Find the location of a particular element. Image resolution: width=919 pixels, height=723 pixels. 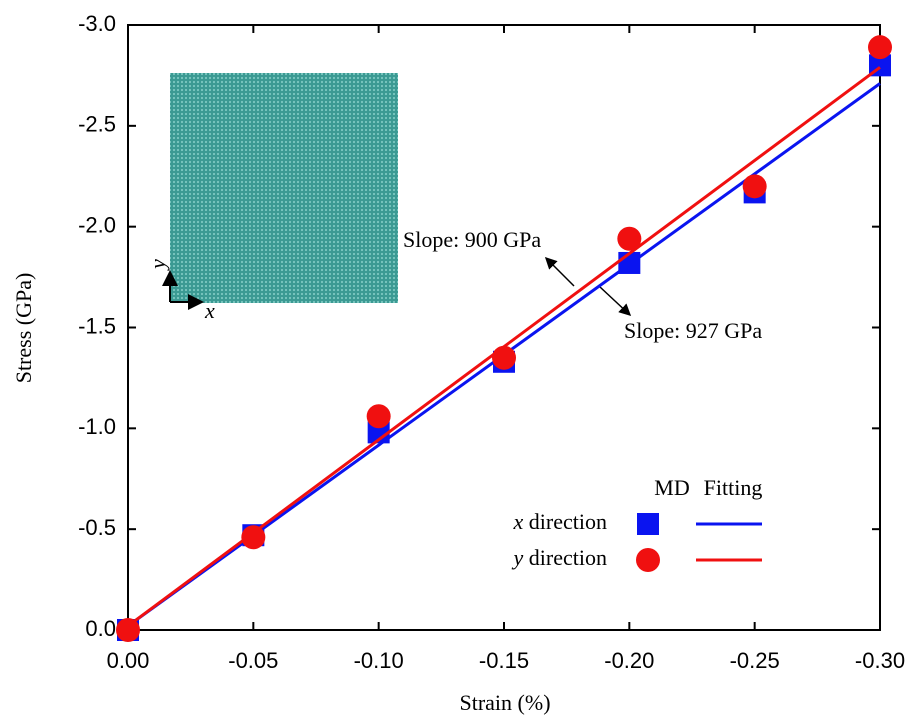

x-tick-label: -0.10 is located at coordinates (379, 660).